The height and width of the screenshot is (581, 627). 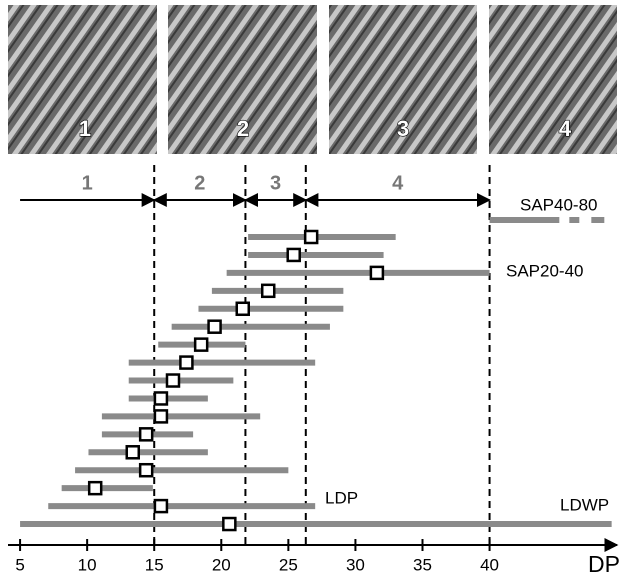 I want to click on annotation: SAP20-40, so click(x=545, y=270).